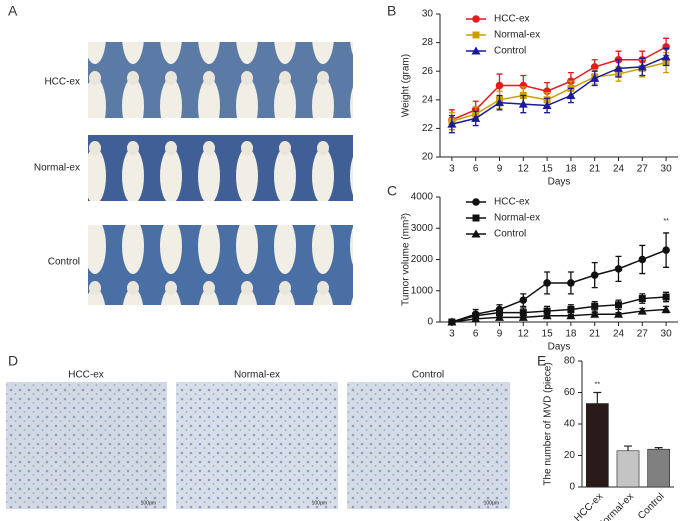 This screenshot has width=690, height=521. I want to click on ihc-label: HCC-ex, so click(86, 375).